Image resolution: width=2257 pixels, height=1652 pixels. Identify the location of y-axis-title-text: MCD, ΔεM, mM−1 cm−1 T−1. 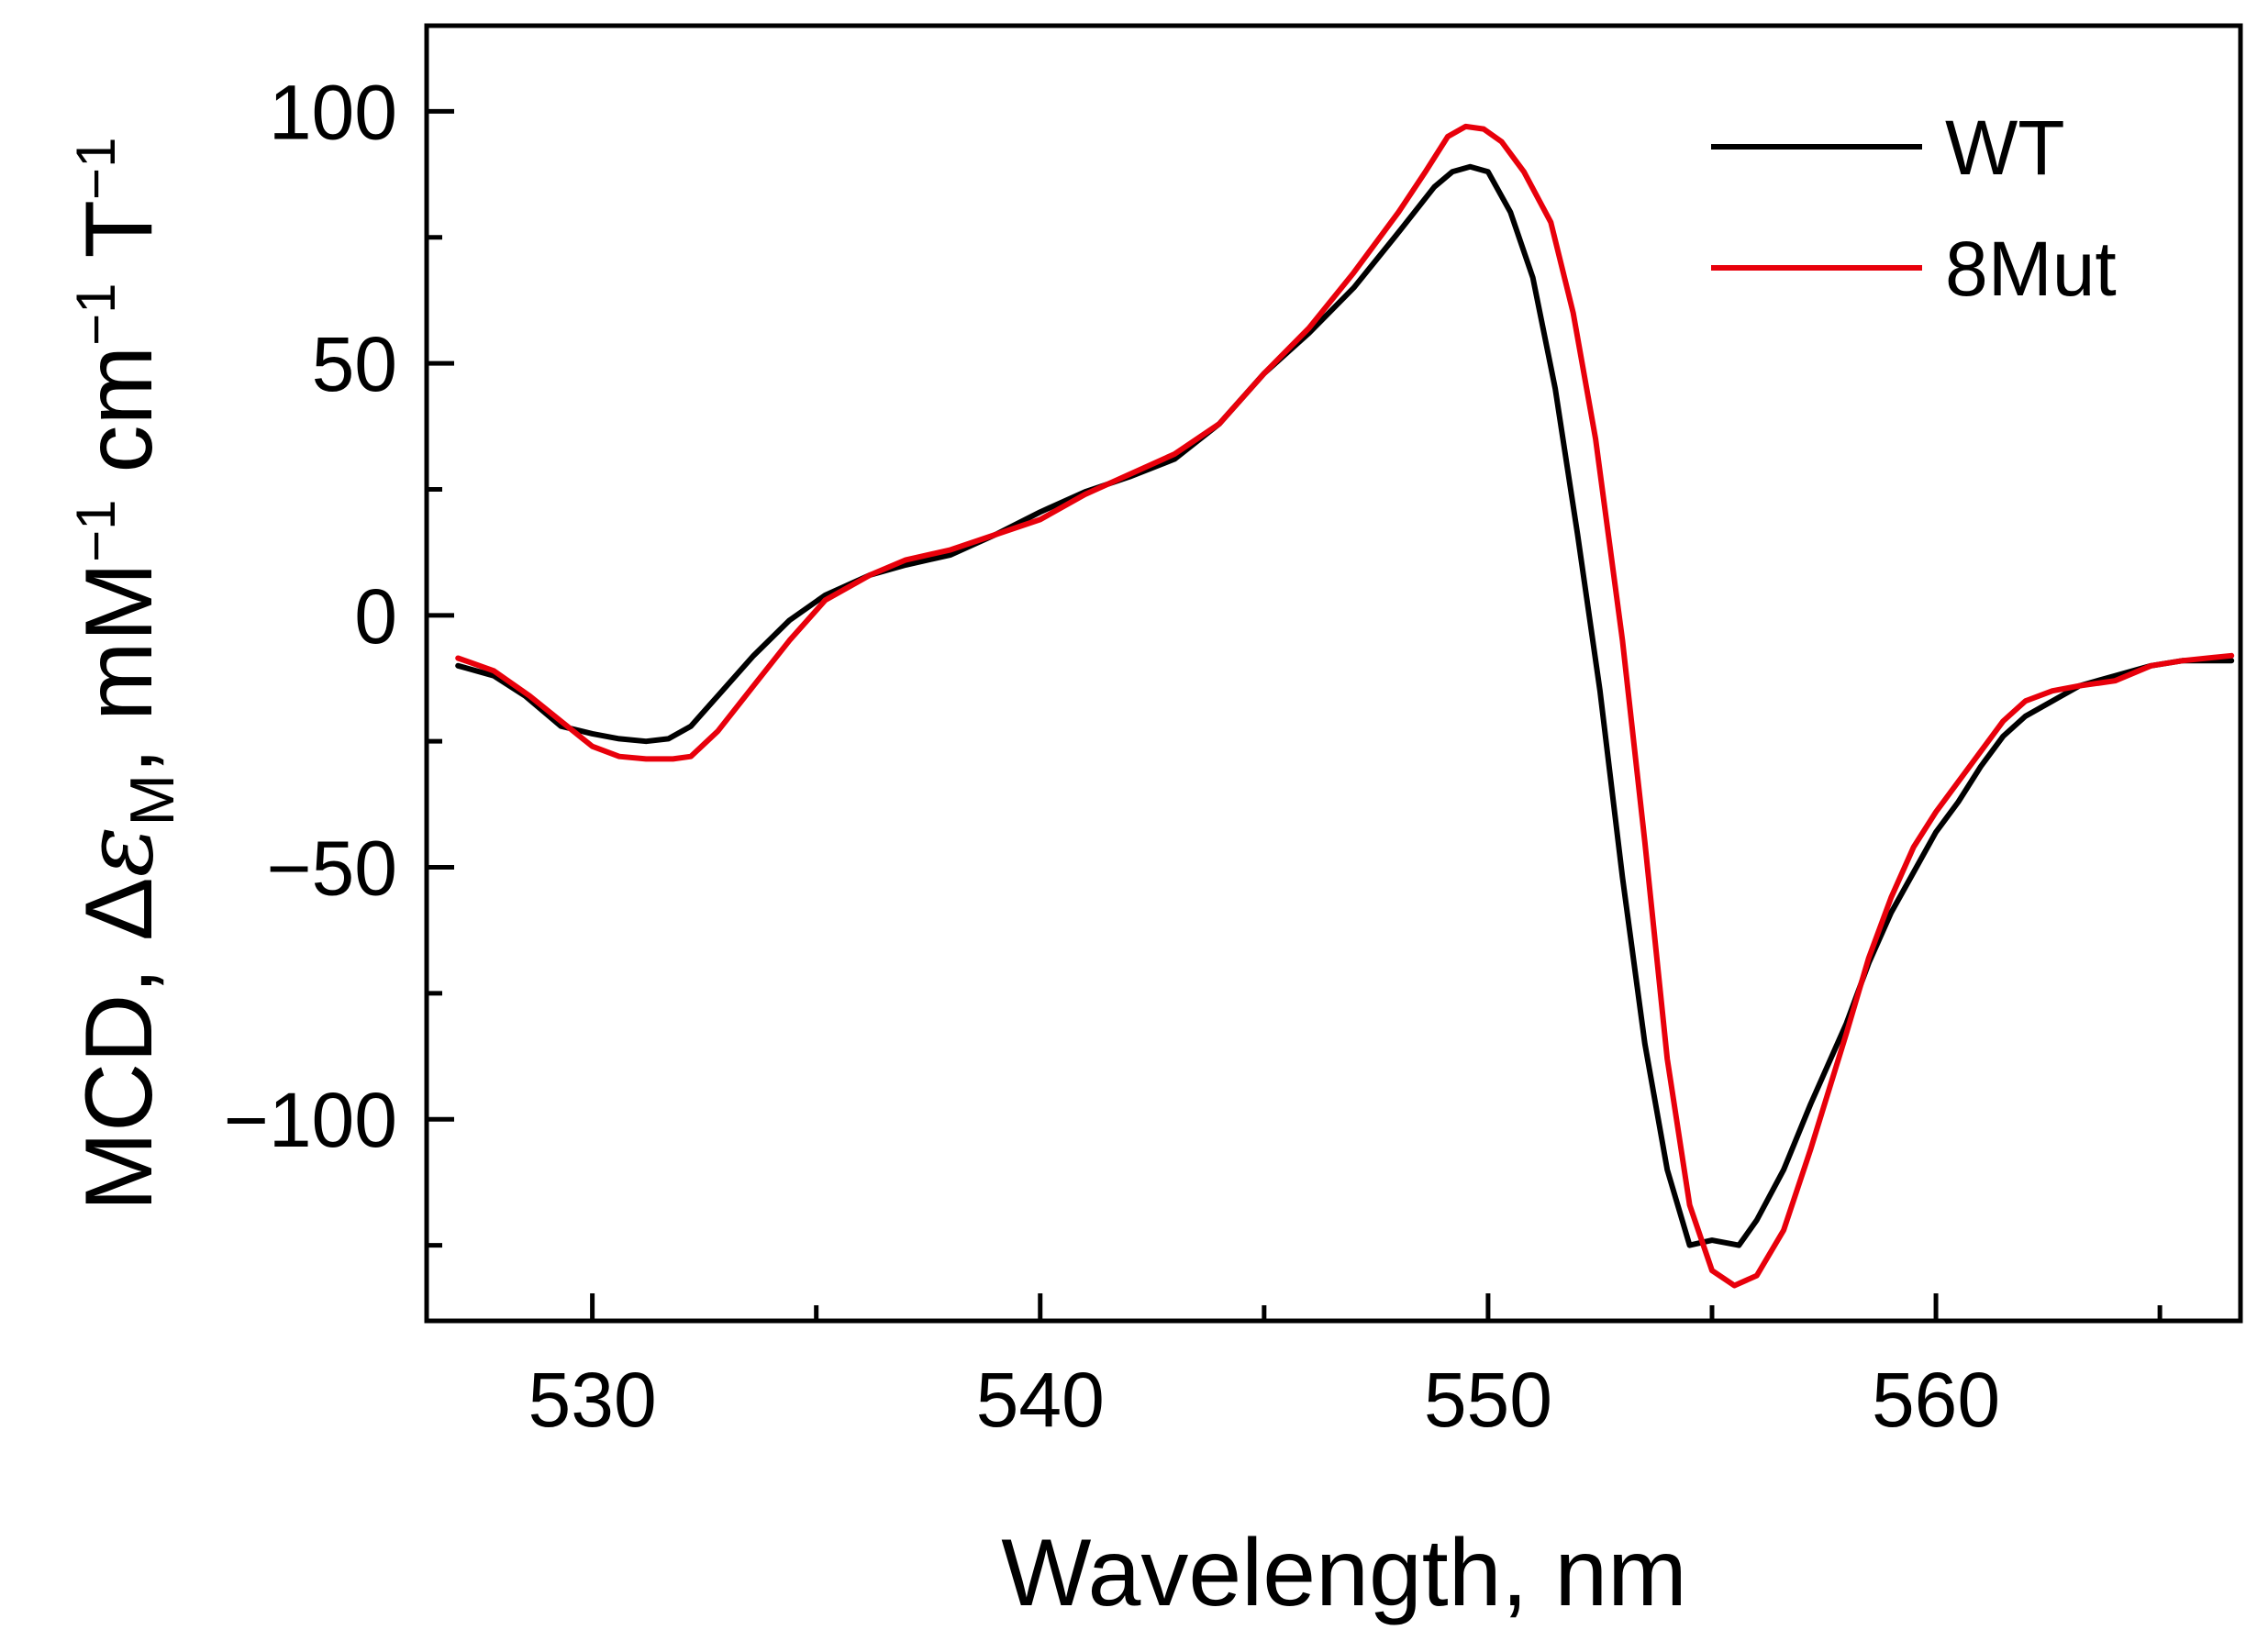
(124, 675).